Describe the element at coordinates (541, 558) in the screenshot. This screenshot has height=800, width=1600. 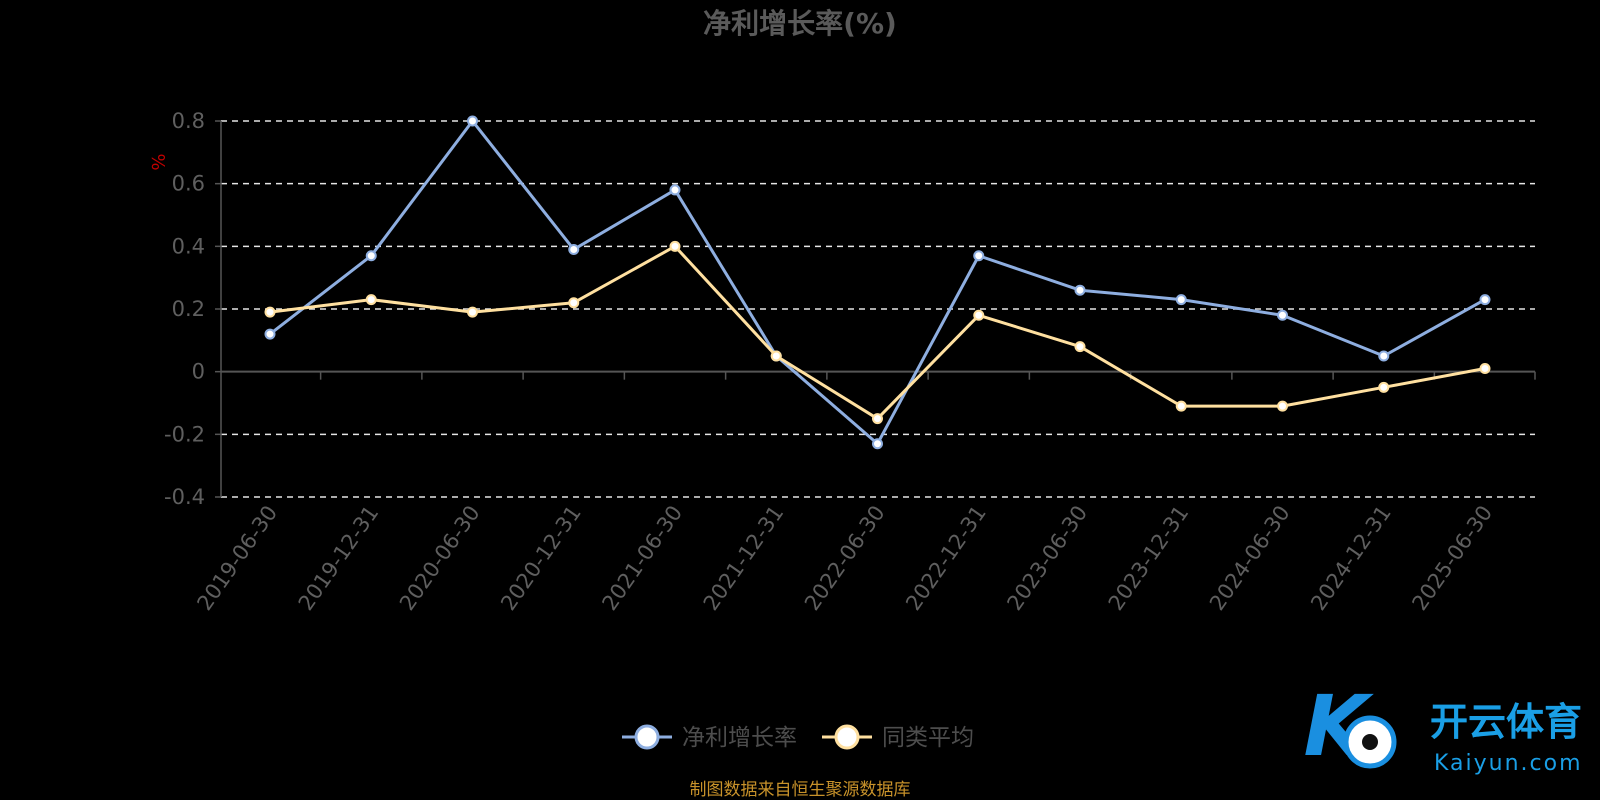
I see `x-tick-label: 2020-12-31` at that location.